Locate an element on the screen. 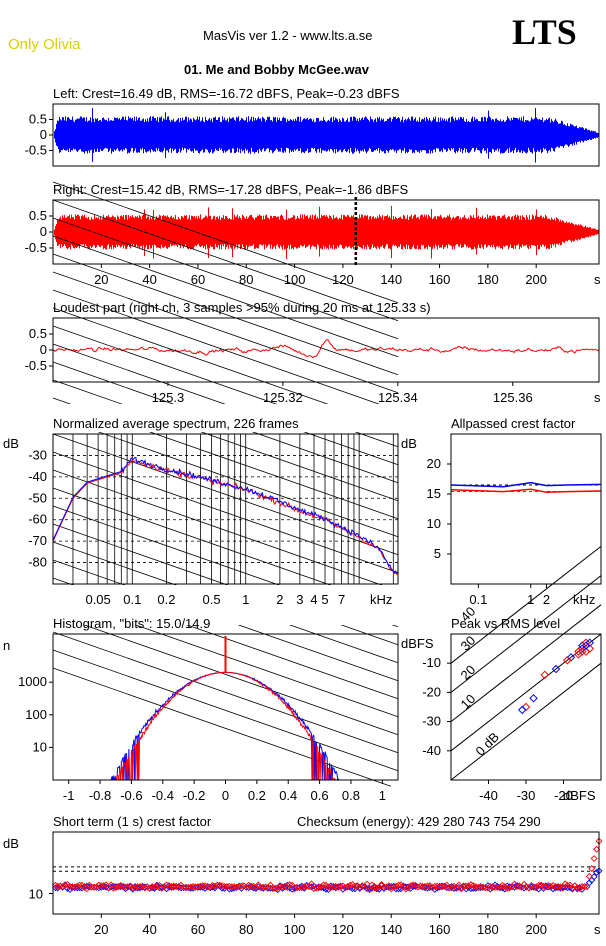  x-tick-label: 125.32 is located at coordinates (283, 397).